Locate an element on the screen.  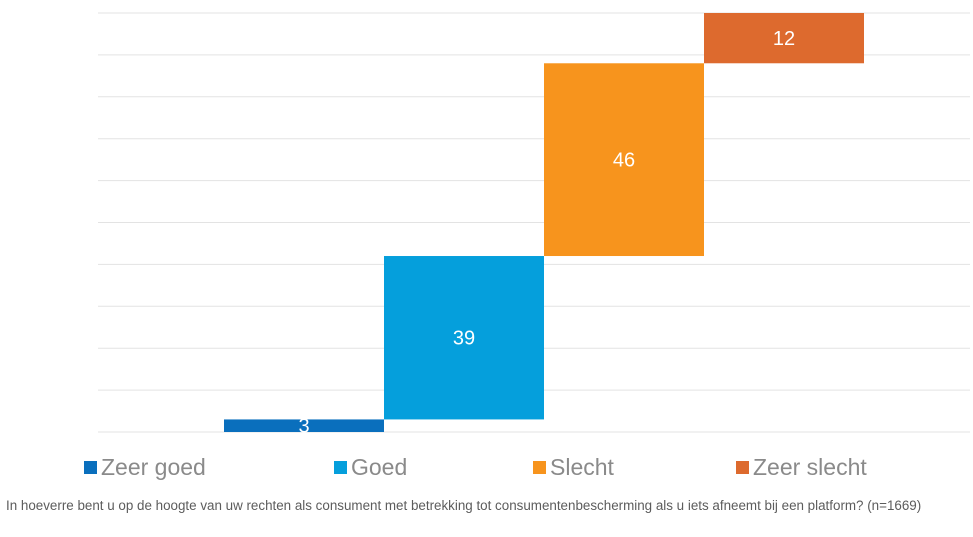
legend-item-slecht: Slecht is located at coordinates (573, 467).